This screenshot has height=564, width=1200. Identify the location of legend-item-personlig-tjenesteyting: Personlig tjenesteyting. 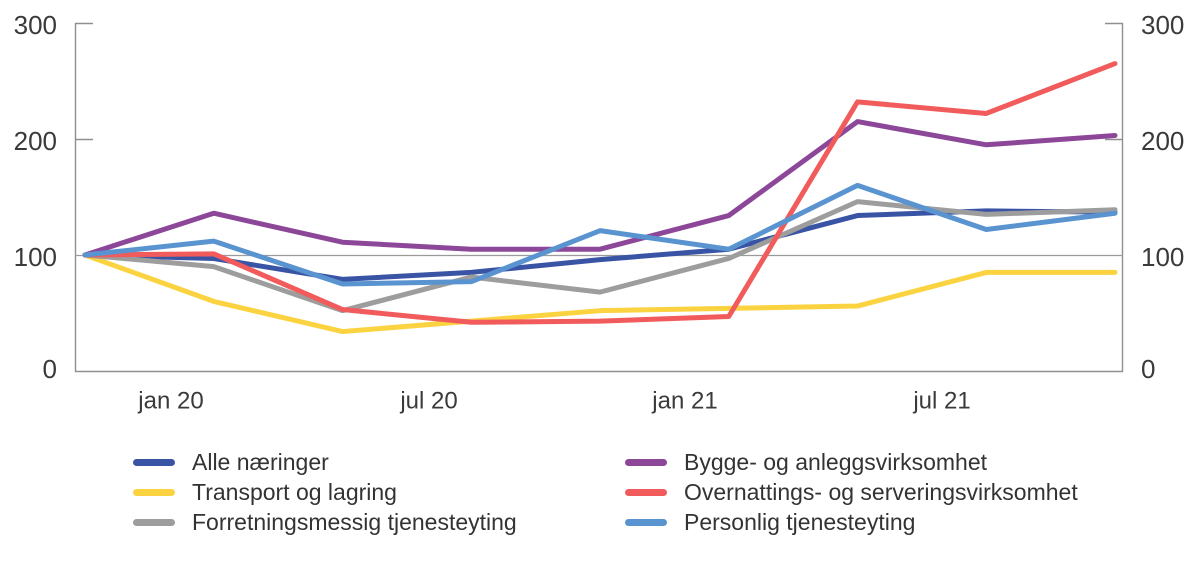
(851, 522).